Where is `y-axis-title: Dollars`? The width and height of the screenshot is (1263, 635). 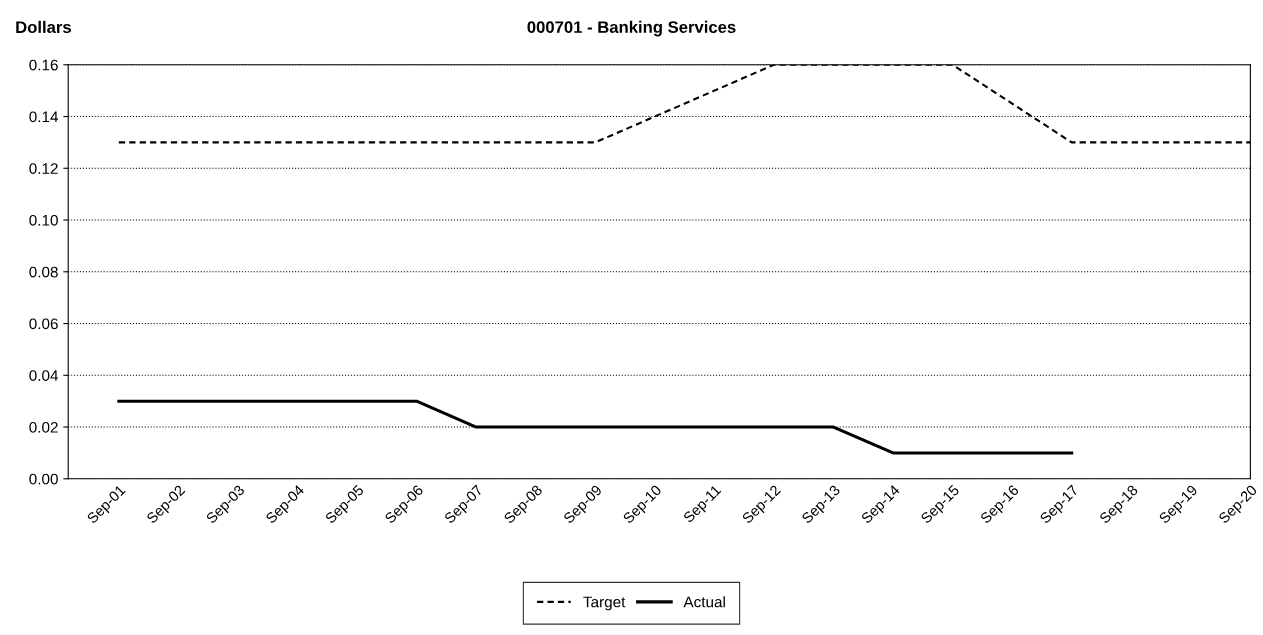 y-axis-title: Dollars is located at coordinates (43, 27).